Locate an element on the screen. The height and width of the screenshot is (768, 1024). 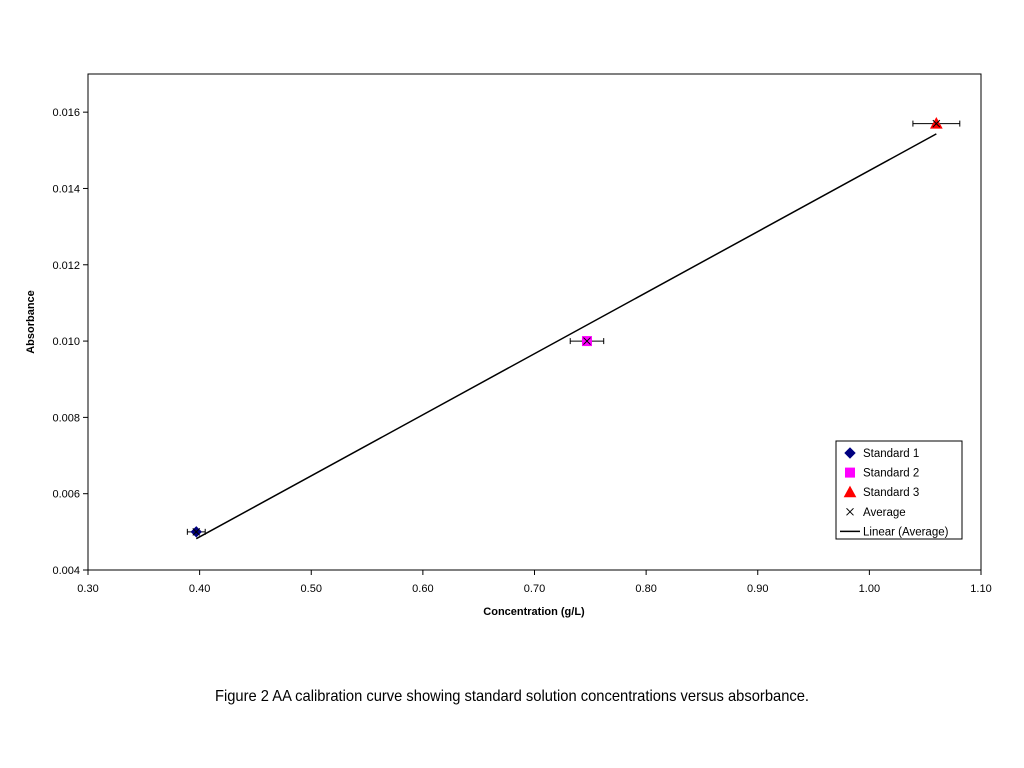
y-tick-label: 0.008 is located at coordinates (66, 418).